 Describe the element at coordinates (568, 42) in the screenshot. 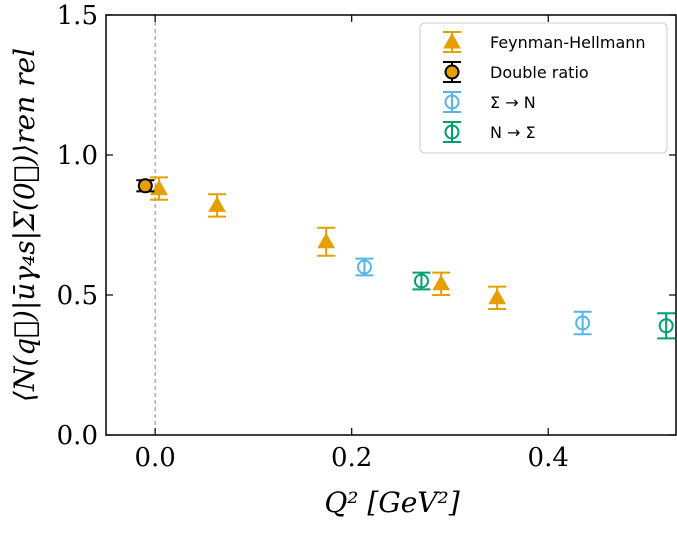

I see `legend-label: Feynman-Hellmann` at that location.